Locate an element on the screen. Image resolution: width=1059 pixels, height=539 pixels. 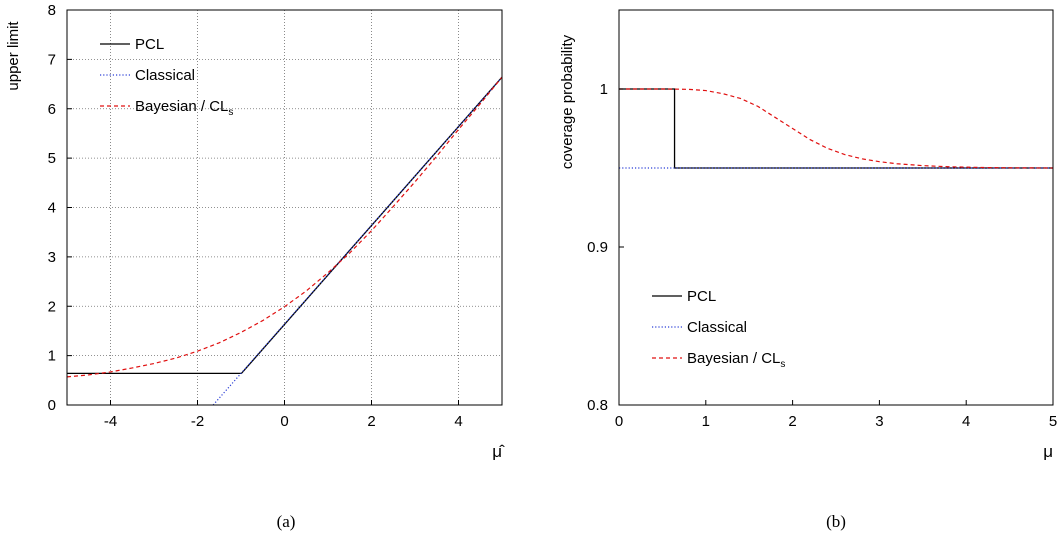
panel-b-y-axis-label: coverage probability is located at coordinates (567, 101).